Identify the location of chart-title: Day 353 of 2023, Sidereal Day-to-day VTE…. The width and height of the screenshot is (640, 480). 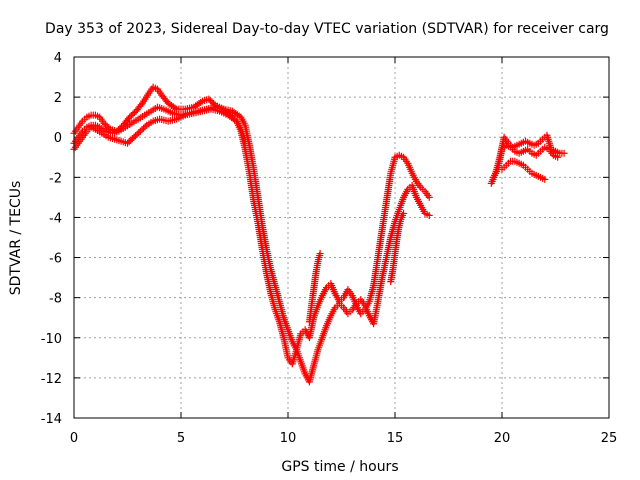
(327, 29).